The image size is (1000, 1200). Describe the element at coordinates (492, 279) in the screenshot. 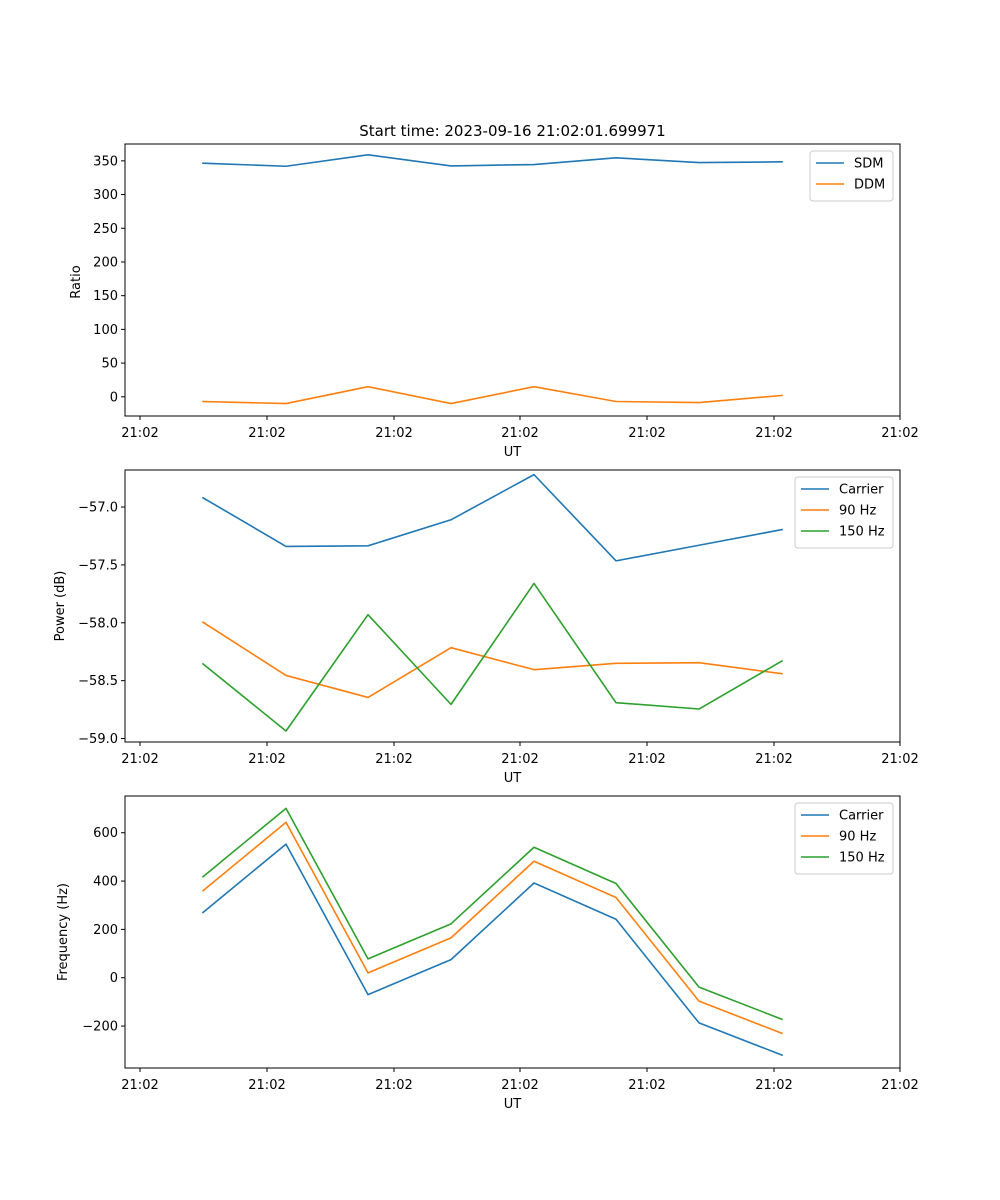

I see `ratio-series-lines` at that location.